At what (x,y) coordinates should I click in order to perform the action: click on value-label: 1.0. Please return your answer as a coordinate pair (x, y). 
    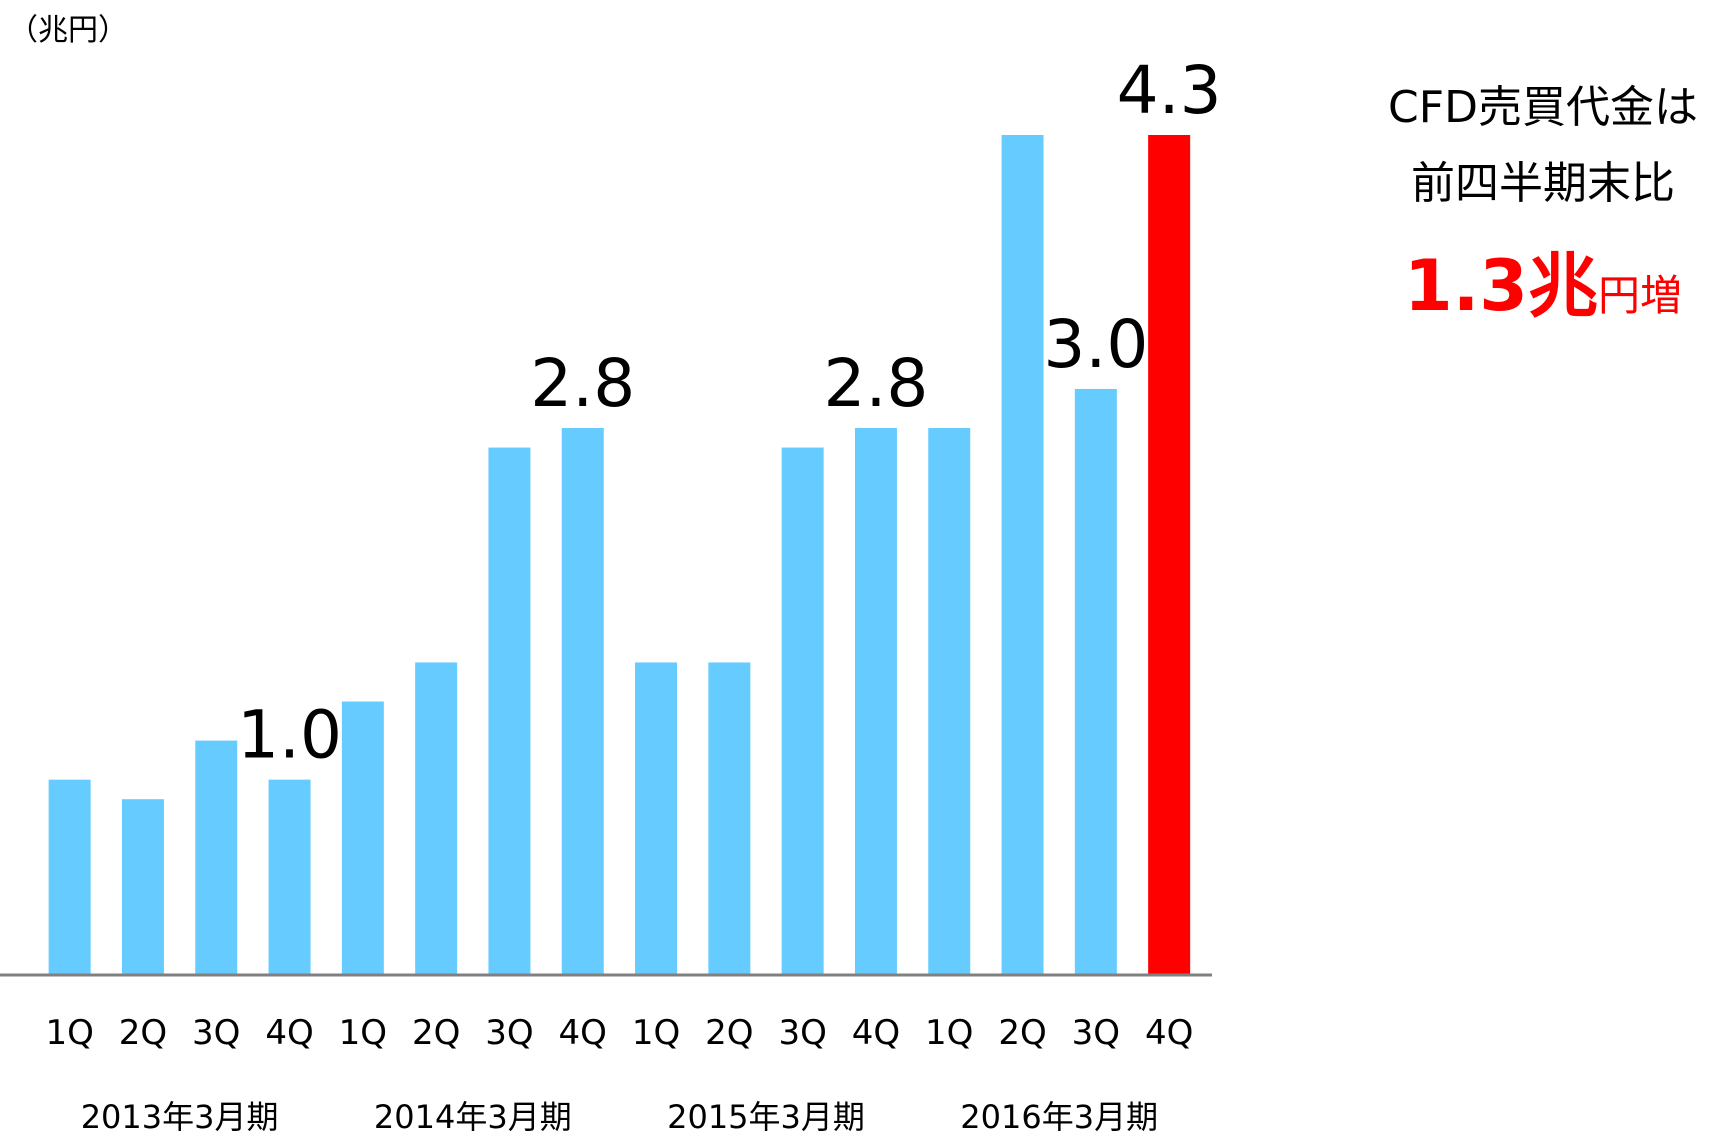
    Looking at the image, I should click on (289, 735).